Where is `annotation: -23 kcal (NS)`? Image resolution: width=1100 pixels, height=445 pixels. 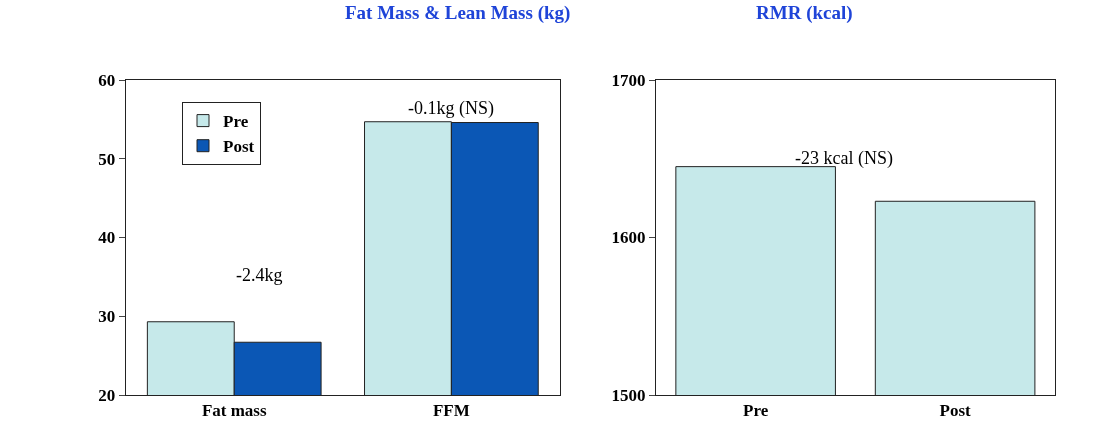
annotation: -23 kcal (NS) is located at coordinates (844, 158).